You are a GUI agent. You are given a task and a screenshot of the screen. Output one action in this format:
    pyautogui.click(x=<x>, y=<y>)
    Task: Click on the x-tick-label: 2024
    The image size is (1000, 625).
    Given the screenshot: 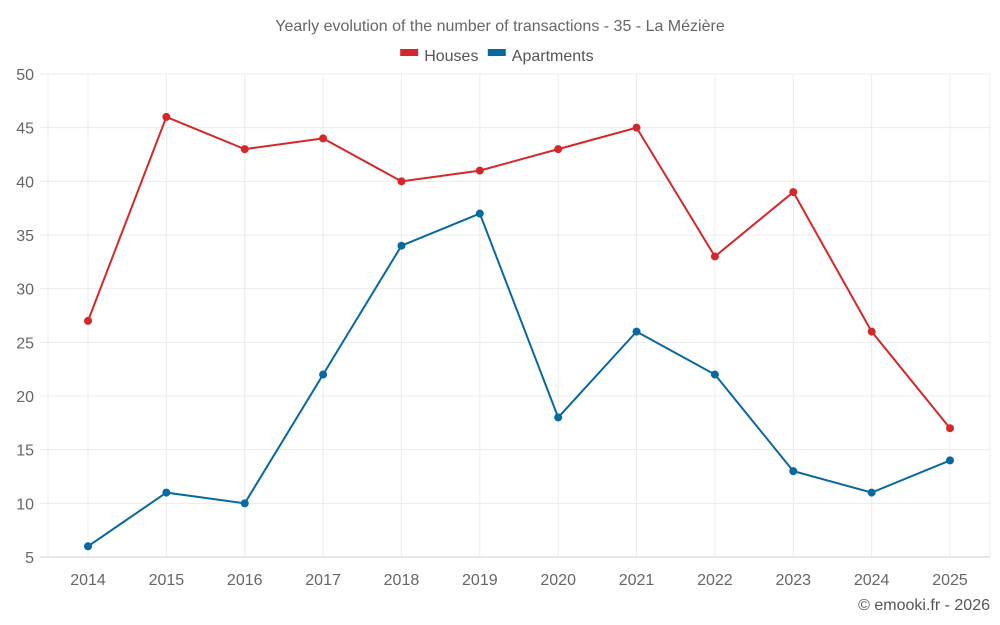 What is the action you would take?
    pyautogui.click(x=872, y=580)
    